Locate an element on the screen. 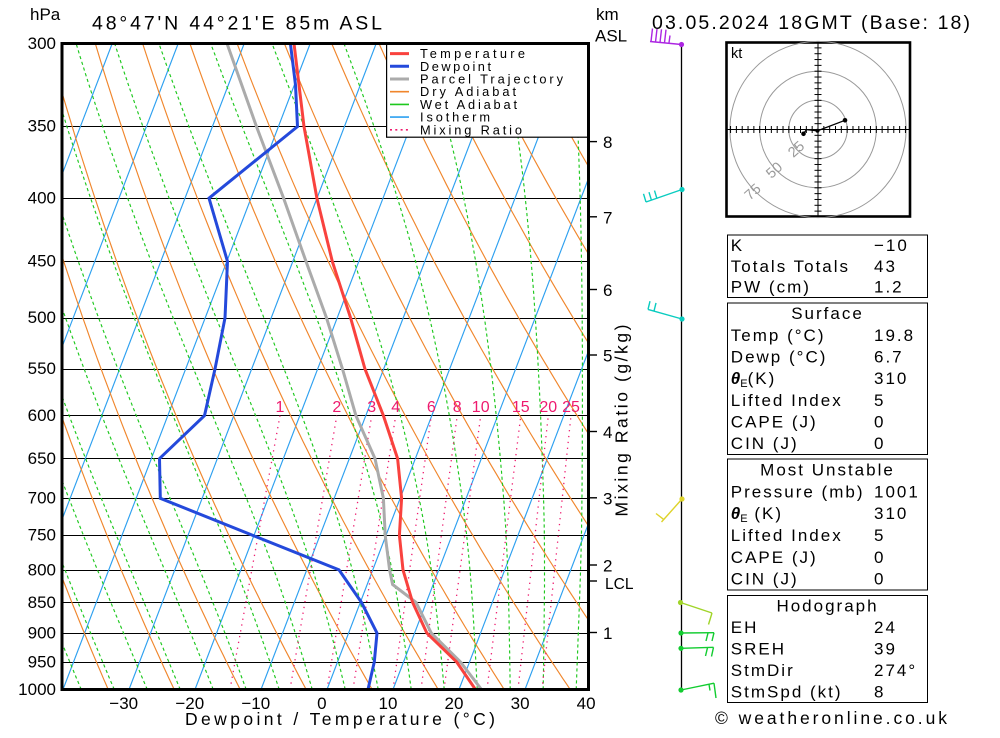  svg-text: Dry Adiabat is located at coordinates (468, 91).